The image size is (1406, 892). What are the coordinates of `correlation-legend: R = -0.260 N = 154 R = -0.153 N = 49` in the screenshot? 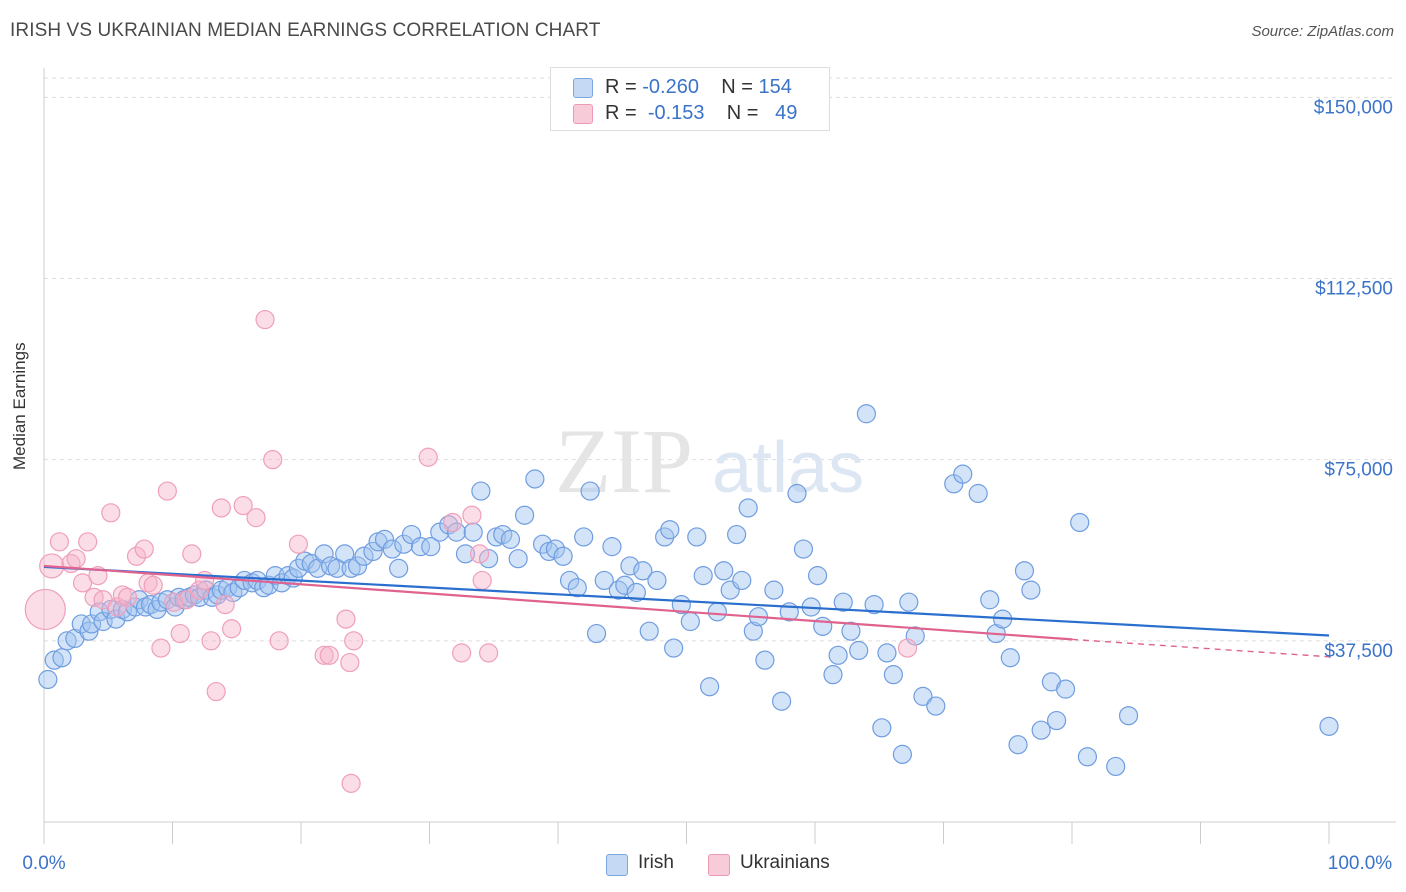 It's located at (690, 99).